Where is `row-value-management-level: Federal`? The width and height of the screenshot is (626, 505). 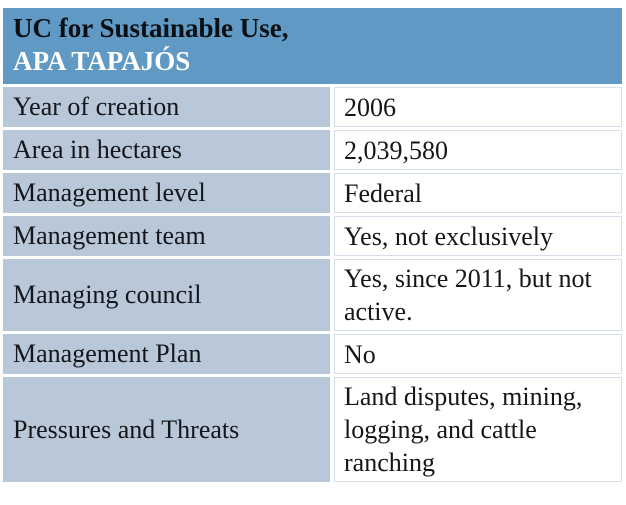 row-value-management-level: Federal is located at coordinates (478, 193).